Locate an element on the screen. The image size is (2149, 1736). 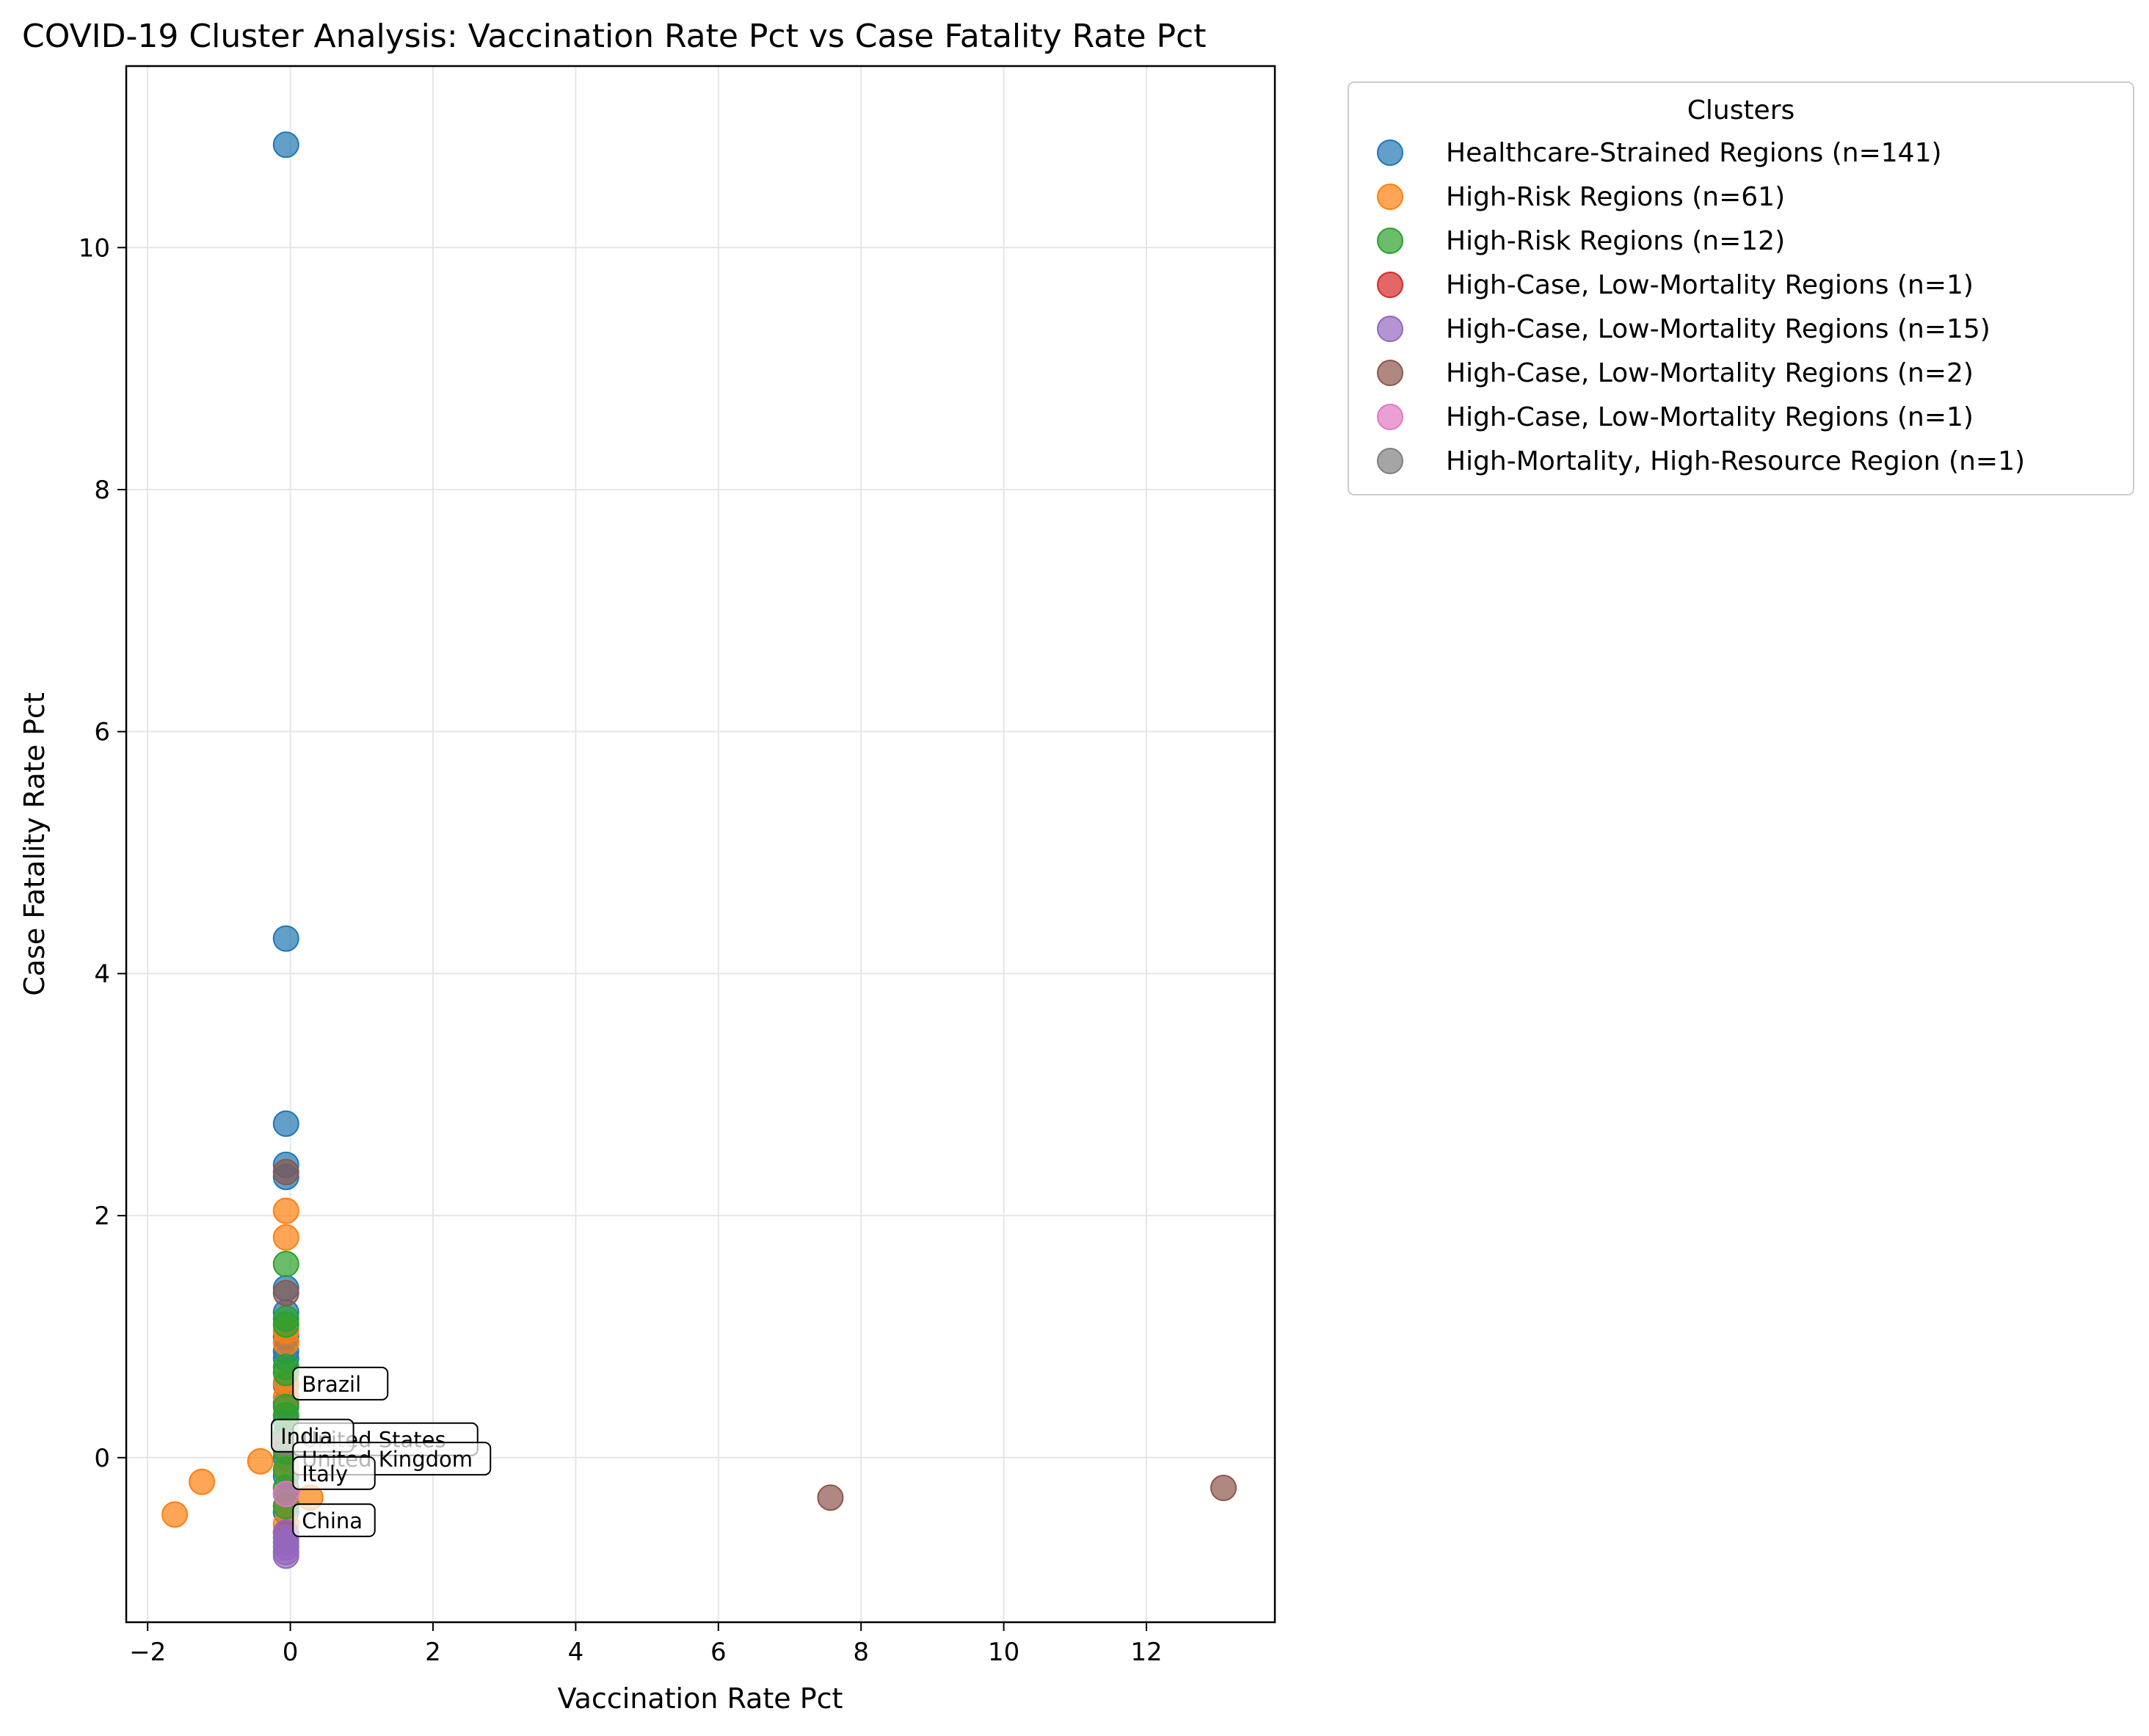
annotation-label: Brazil is located at coordinates (331, 1384).